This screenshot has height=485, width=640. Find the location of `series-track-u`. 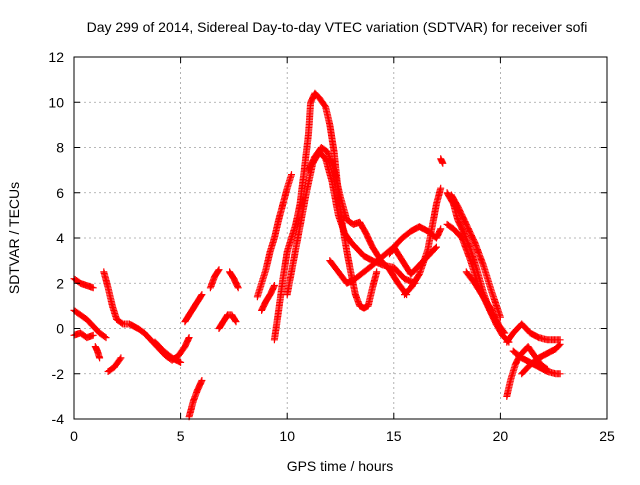

series-track-u is located at coordinates (442, 161).